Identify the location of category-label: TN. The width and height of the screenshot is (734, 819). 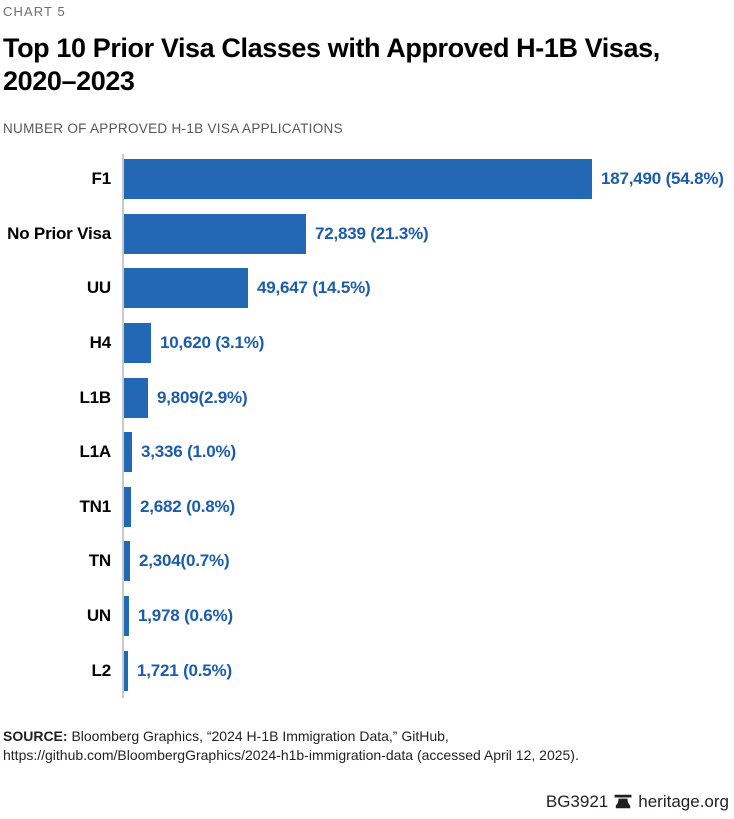
(99, 561).